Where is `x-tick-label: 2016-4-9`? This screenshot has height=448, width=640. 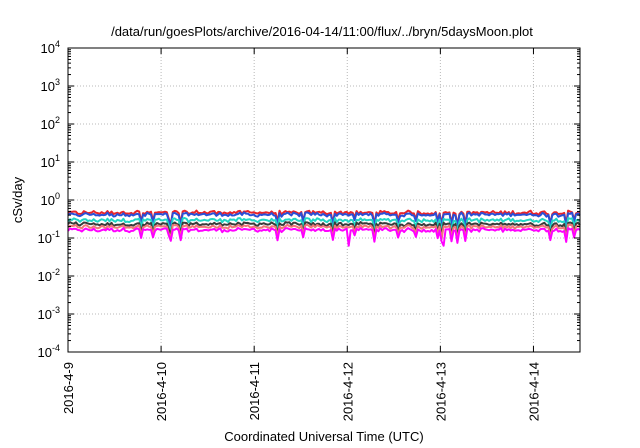
x-tick-label: 2016-4-9 is located at coordinates (68, 388).